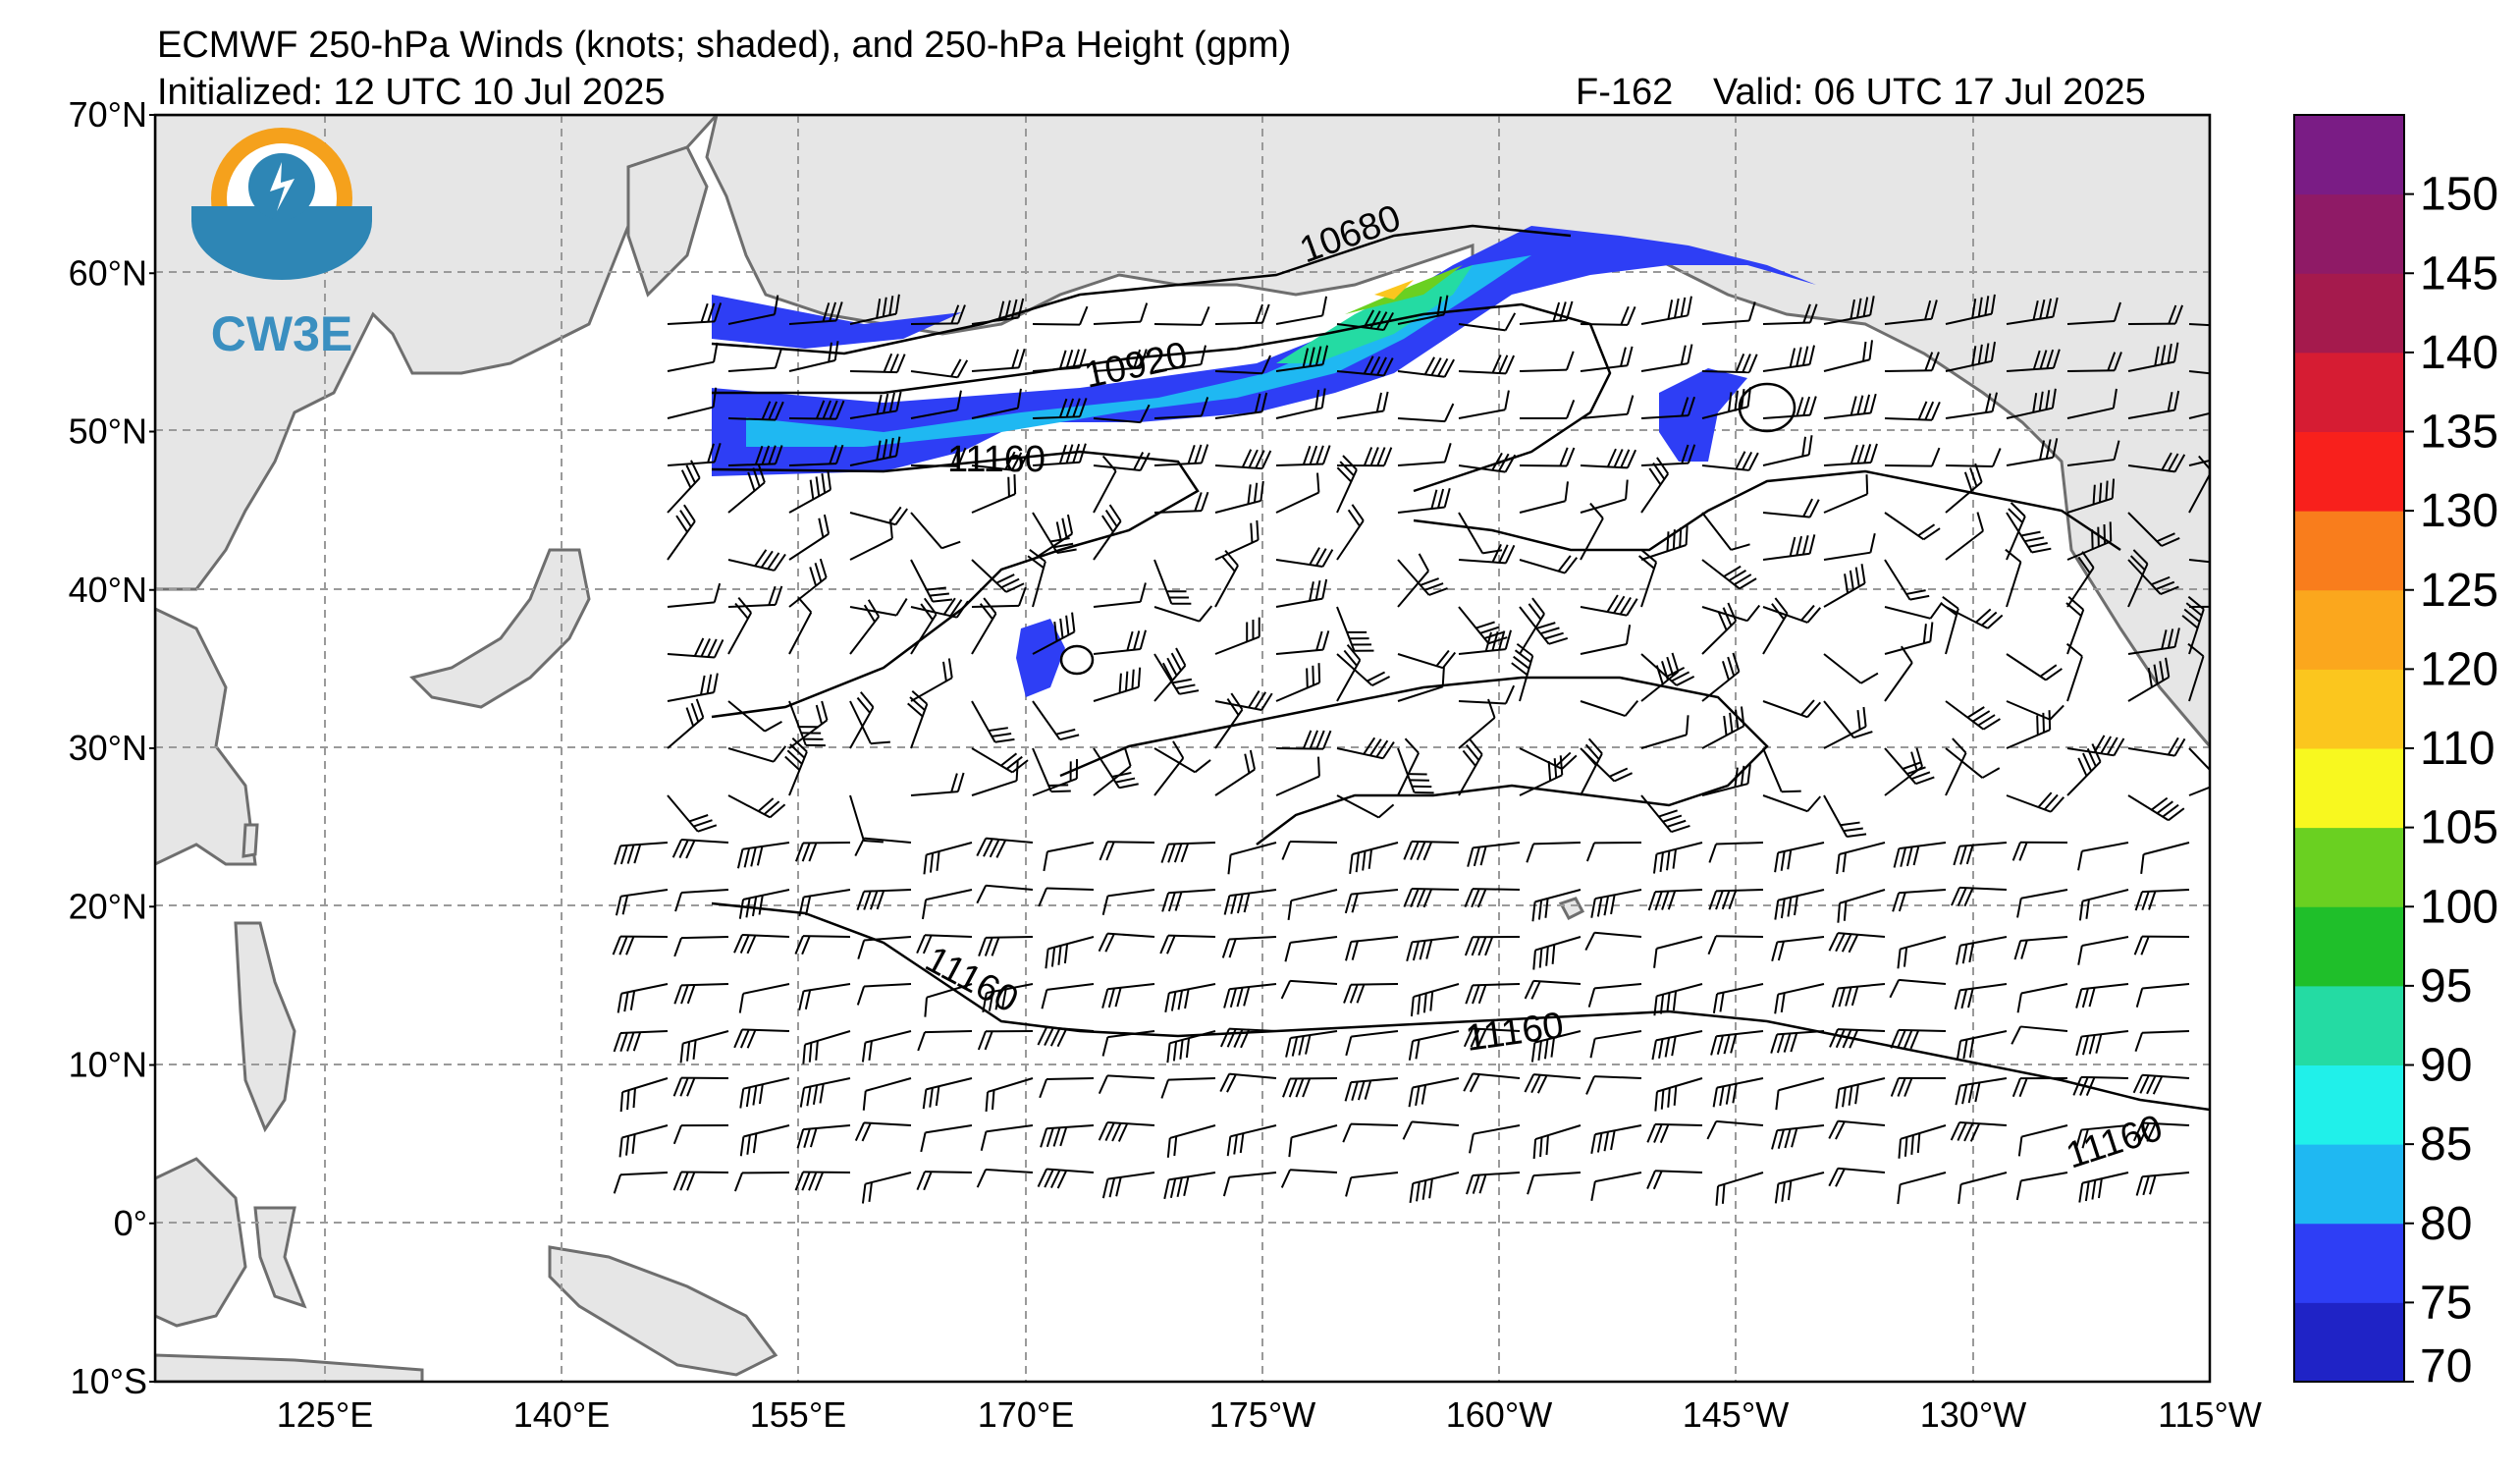 The height and width of the screenshot is (1473, 2520). I want to click on colorbar-tick-label: 90, so click(2446, 1066).